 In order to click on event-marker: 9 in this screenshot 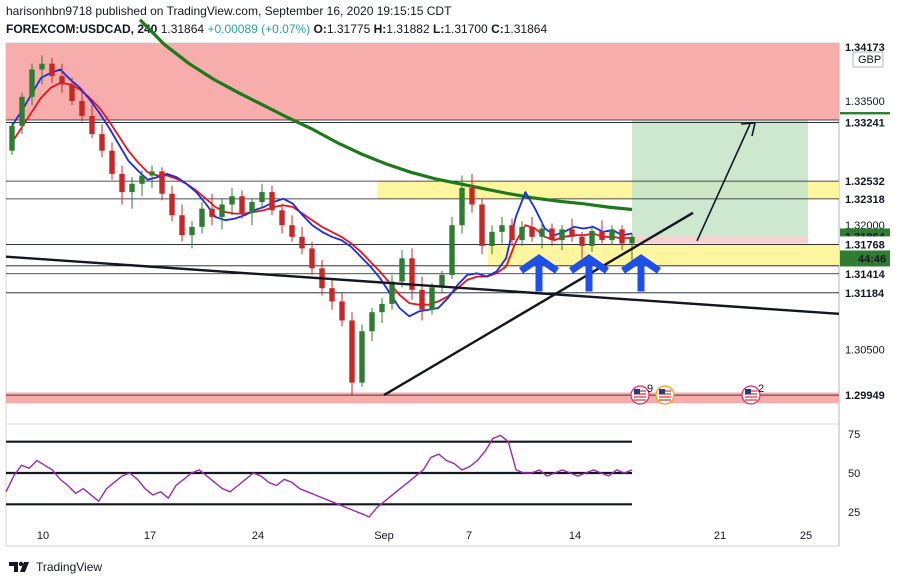, I will do `click(641, 394)`.